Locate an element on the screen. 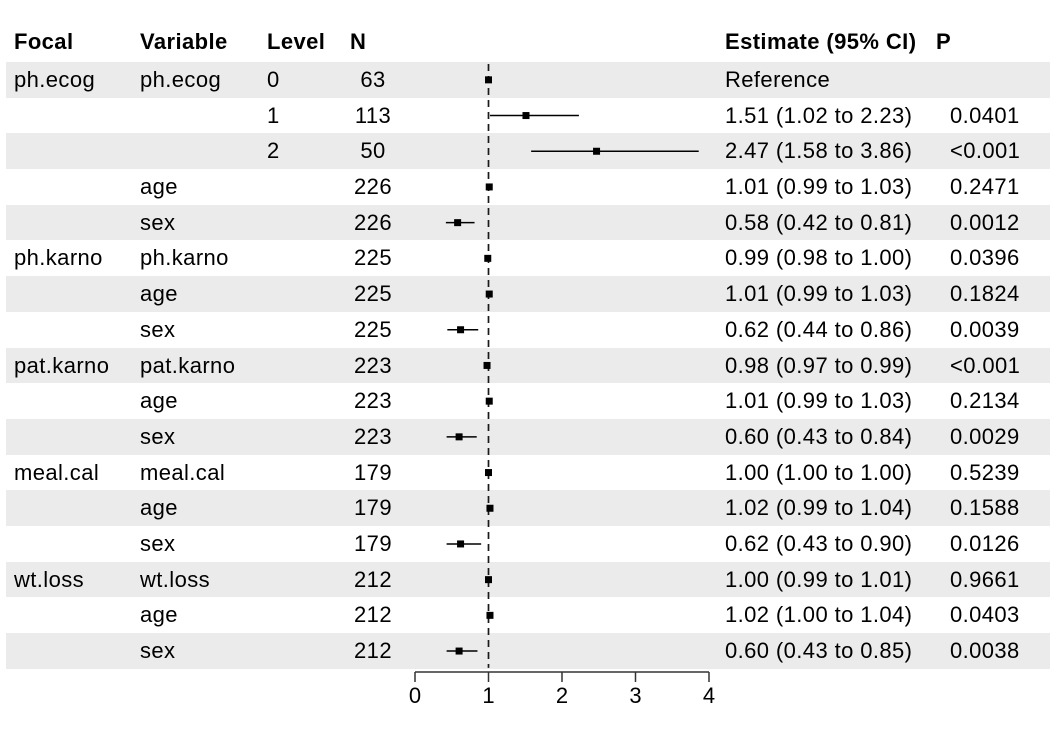 This screenshot has height=750, width=1050. table-row: age 212 1.02 (1.00 to 1.04) 0.0403 is located at coordinates (525, 615).